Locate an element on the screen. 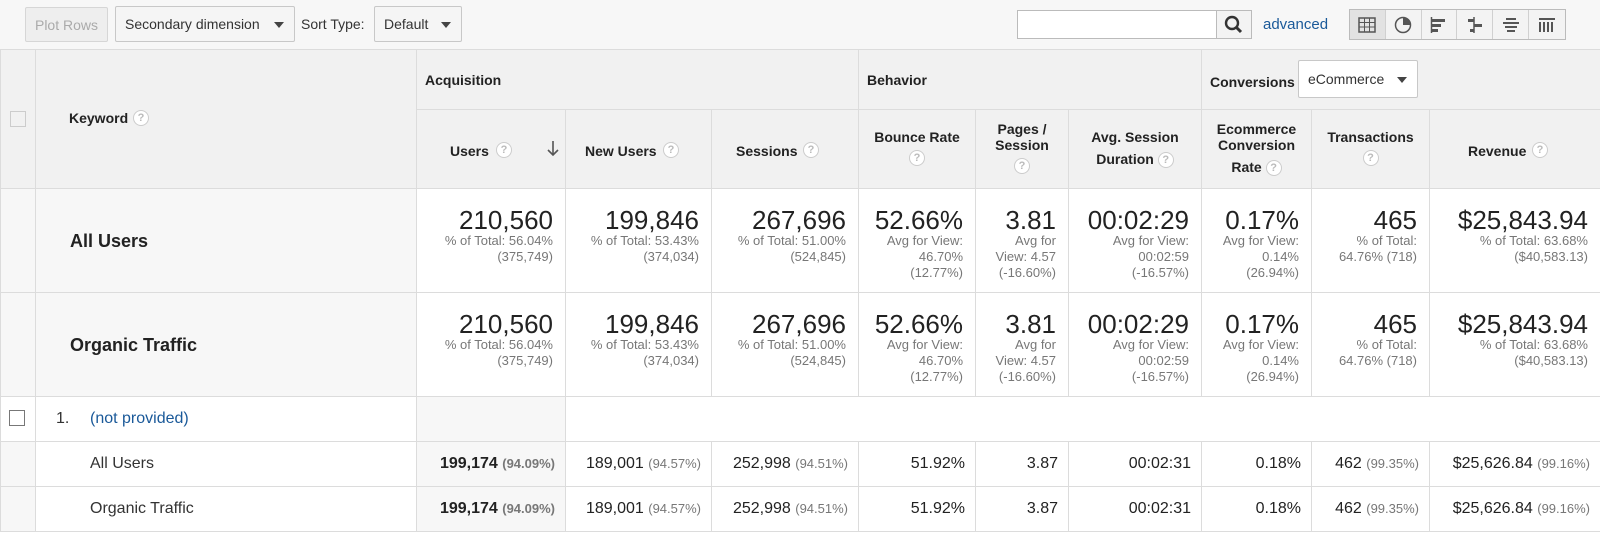  comparison-view-button is located at coordinates (1475, 24).